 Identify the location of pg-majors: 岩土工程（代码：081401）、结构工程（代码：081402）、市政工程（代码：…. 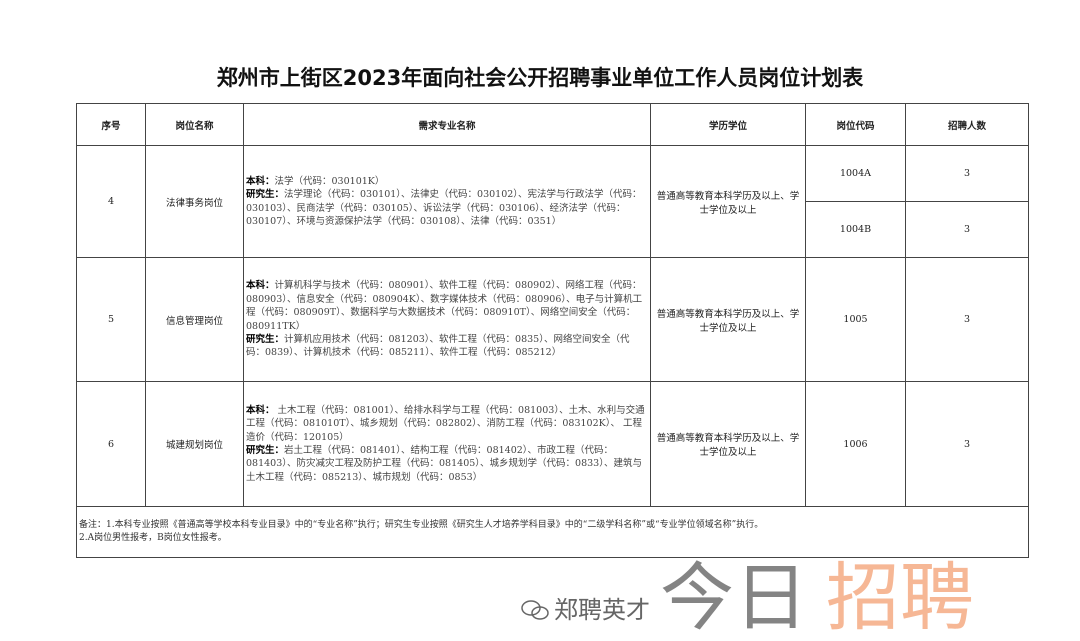
(444, 464).